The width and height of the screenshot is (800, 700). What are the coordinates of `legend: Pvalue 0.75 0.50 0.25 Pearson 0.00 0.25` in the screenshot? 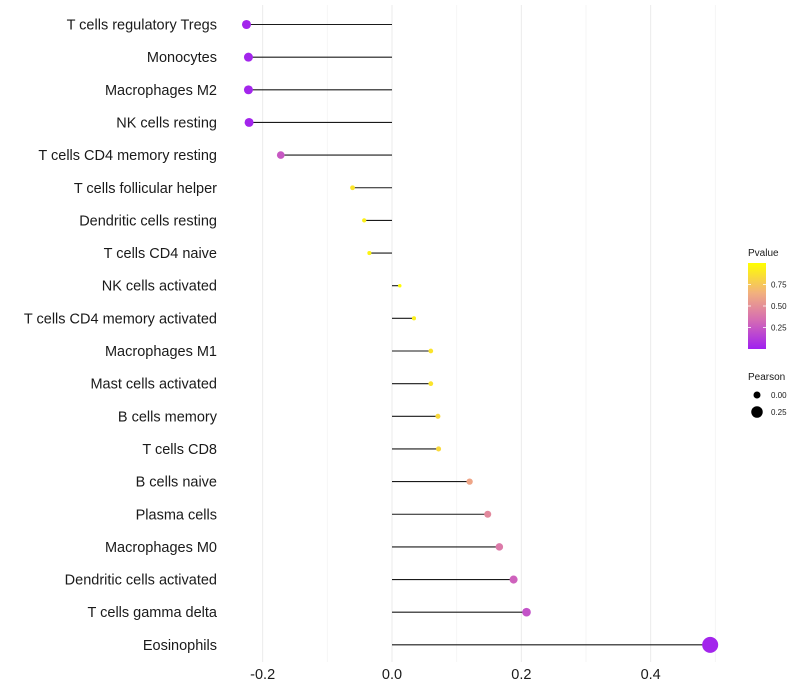 It's located at (767, 333).